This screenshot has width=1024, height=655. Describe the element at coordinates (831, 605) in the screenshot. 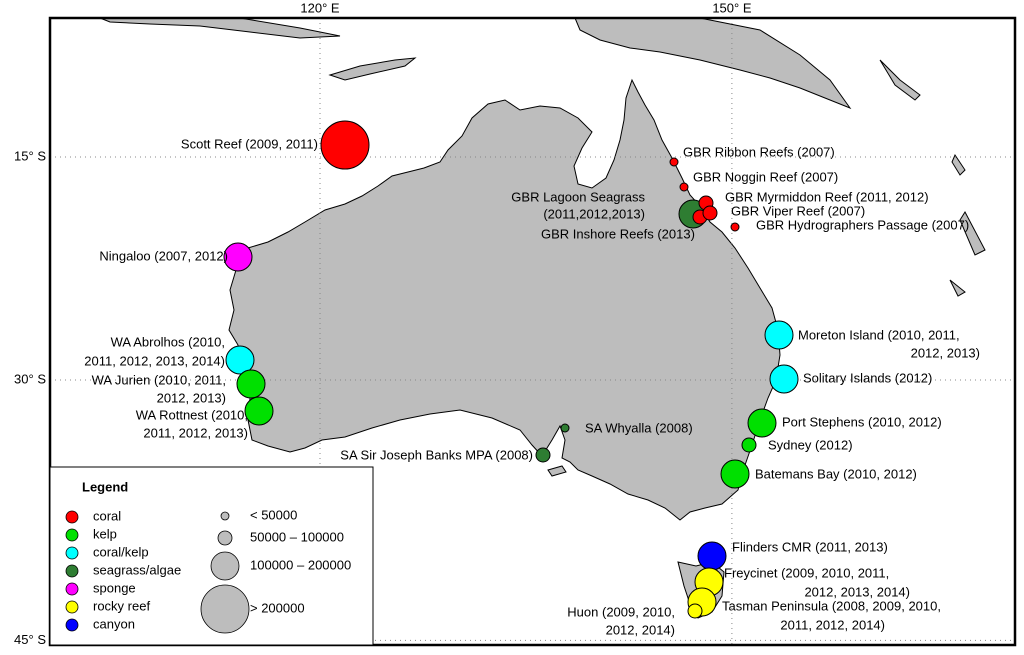

I see `site-label: Tasman Peninsula (2008, 2009, 2010,` at that location.